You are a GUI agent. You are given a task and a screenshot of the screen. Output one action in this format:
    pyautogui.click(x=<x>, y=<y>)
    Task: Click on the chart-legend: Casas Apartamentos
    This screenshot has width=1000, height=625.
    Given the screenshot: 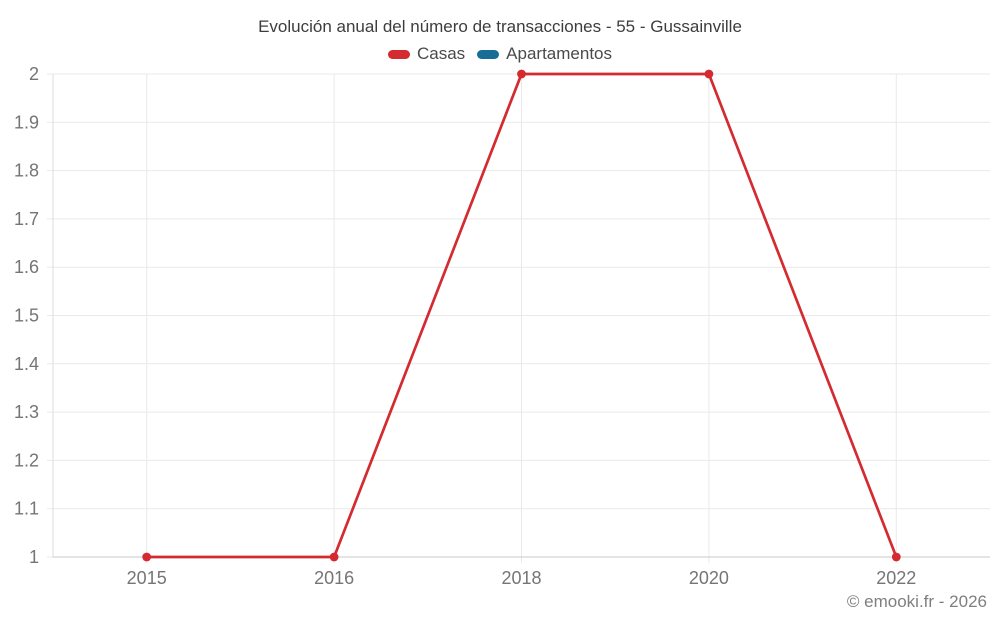 What is the action you would take?
    pyautogui.click(x=500, y=54)
    